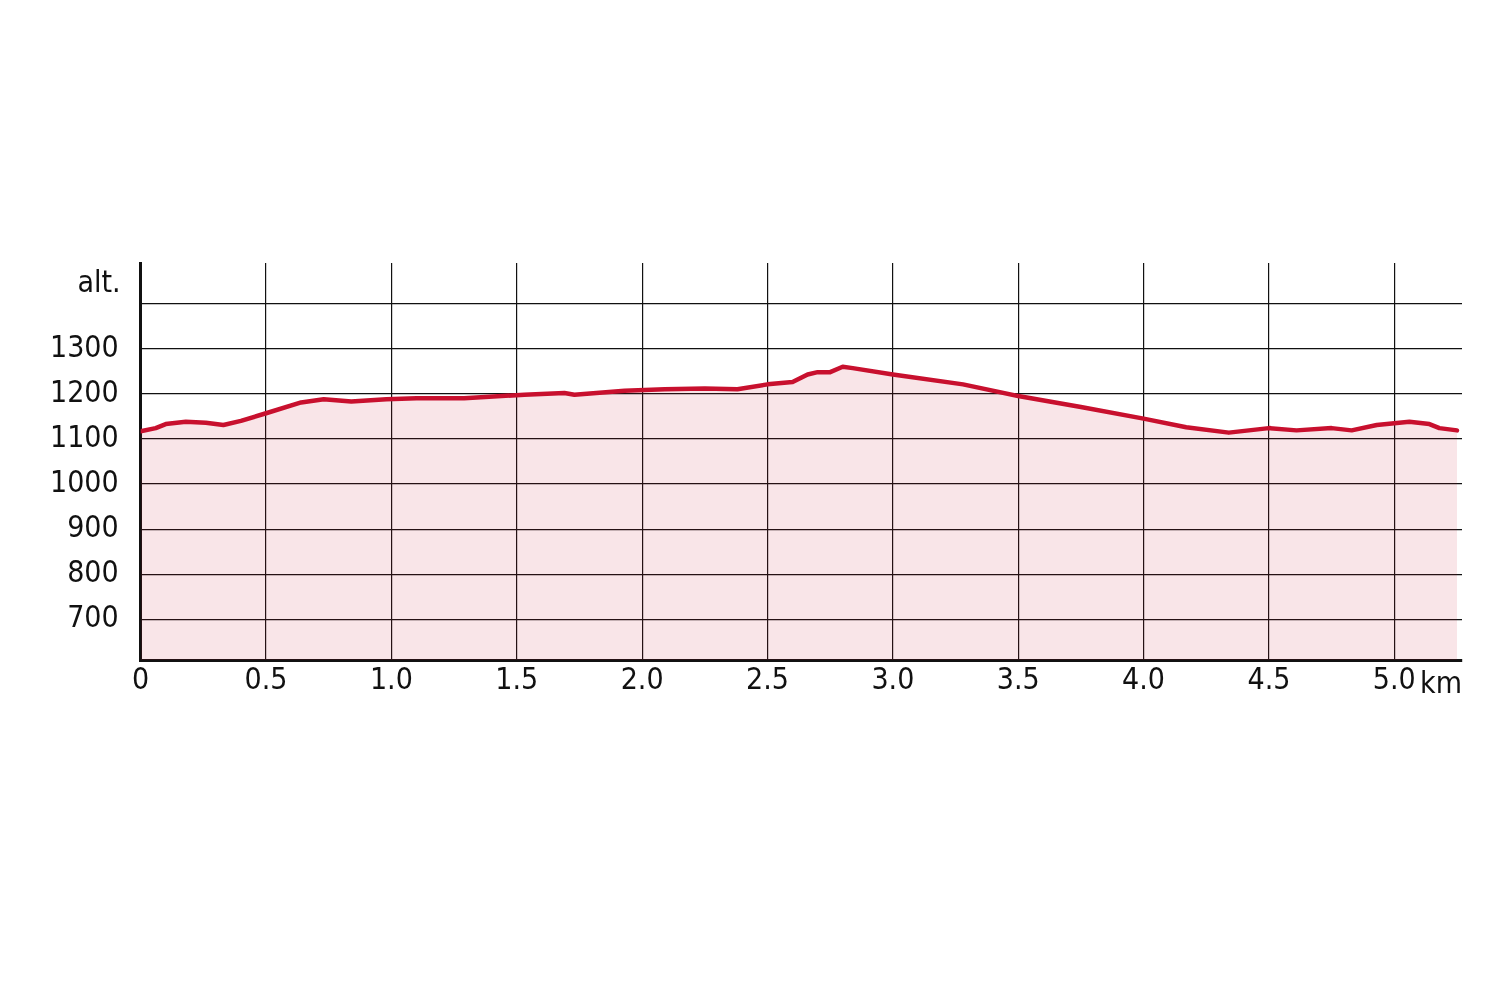 Image resolution: width=1500 pixels, height=1000 pixels. Describe the element at coordinates (99, 282) in the screenshot. I see `y-axis-title: alt.` at that location.